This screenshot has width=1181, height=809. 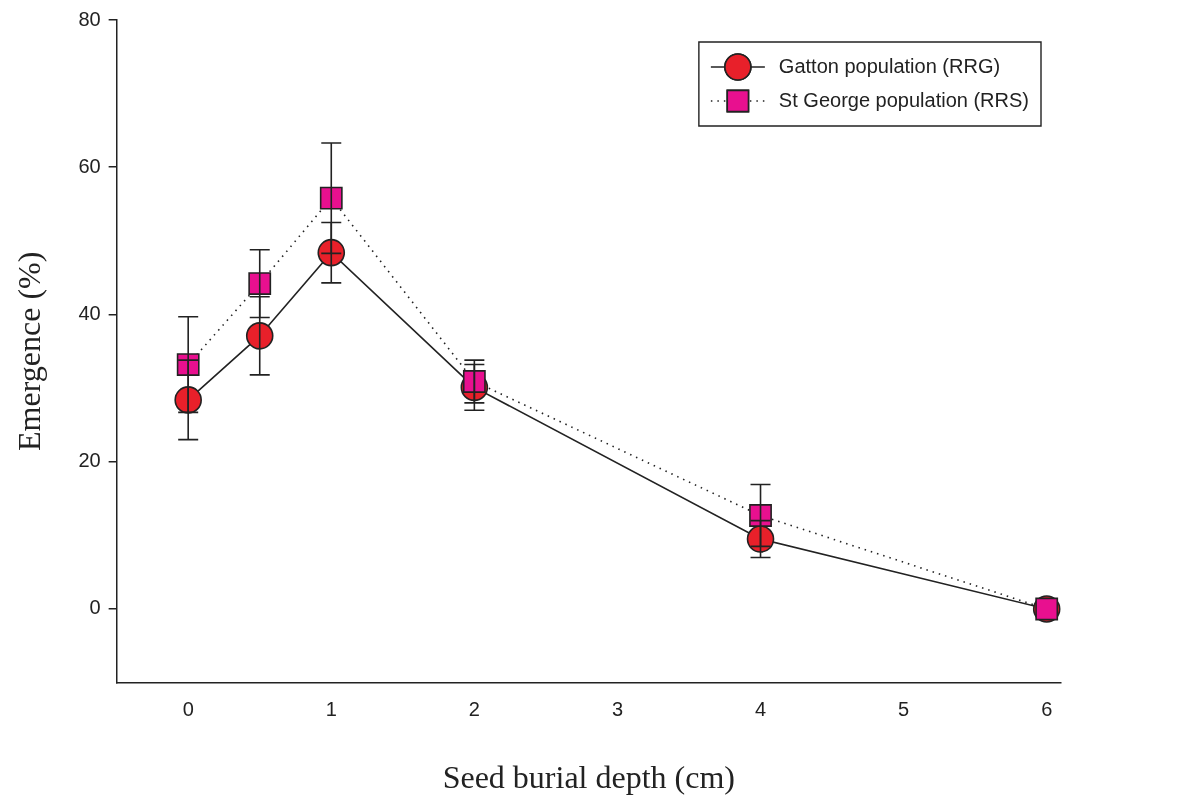 I want to click on legend-label: St George population (RRS), so click(x=904, y=99).